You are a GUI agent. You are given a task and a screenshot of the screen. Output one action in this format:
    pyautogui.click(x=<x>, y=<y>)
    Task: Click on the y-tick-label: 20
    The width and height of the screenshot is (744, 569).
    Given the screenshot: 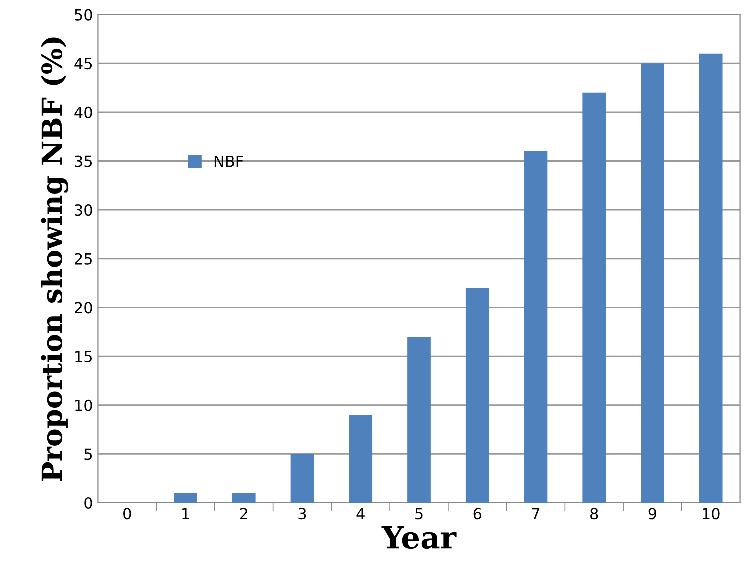 What is the action you would take?
    pyautogui.click(x=83, y=308)
    